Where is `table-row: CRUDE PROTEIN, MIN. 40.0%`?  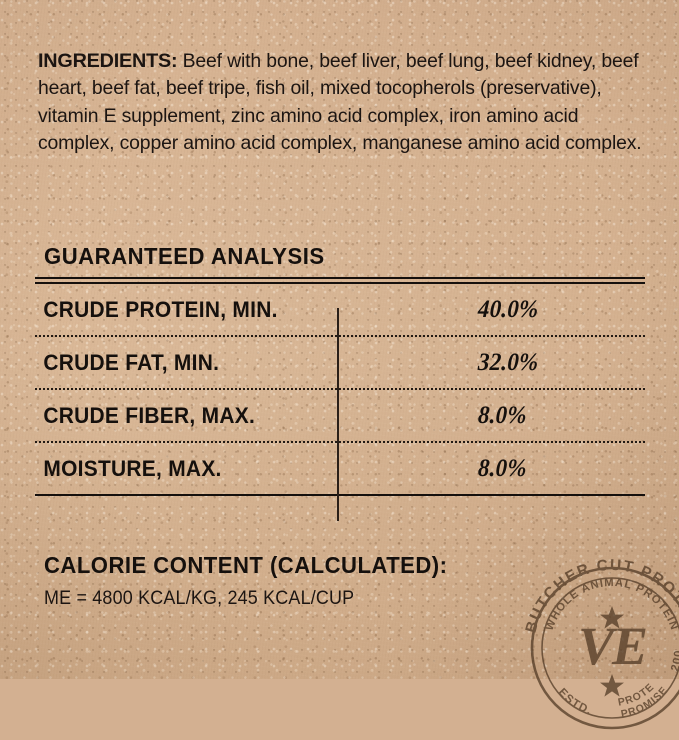 table-row: CRUDE PROTEIN, MIN. 40.0% is located at coordinates (340, 309).